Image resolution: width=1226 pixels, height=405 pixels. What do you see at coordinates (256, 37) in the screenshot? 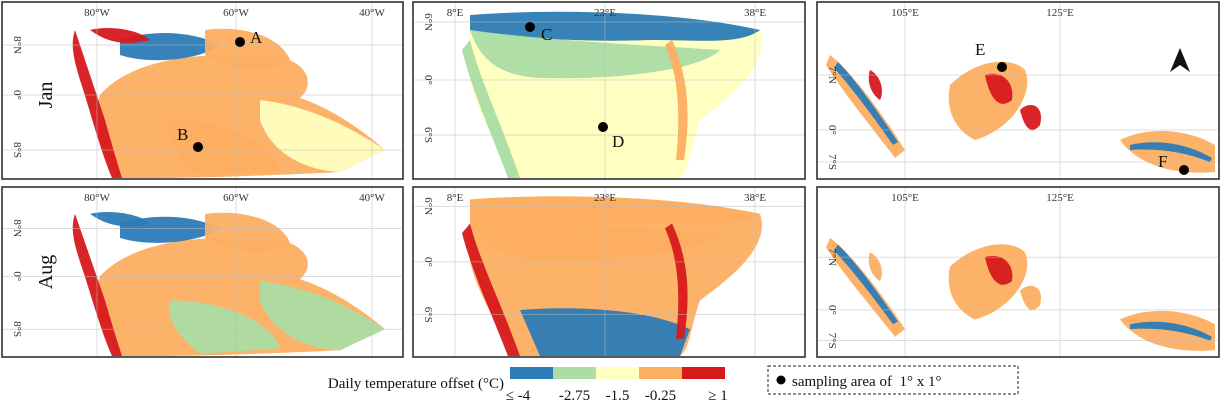
I see `site-label: A` at bounding box center [256, 37].